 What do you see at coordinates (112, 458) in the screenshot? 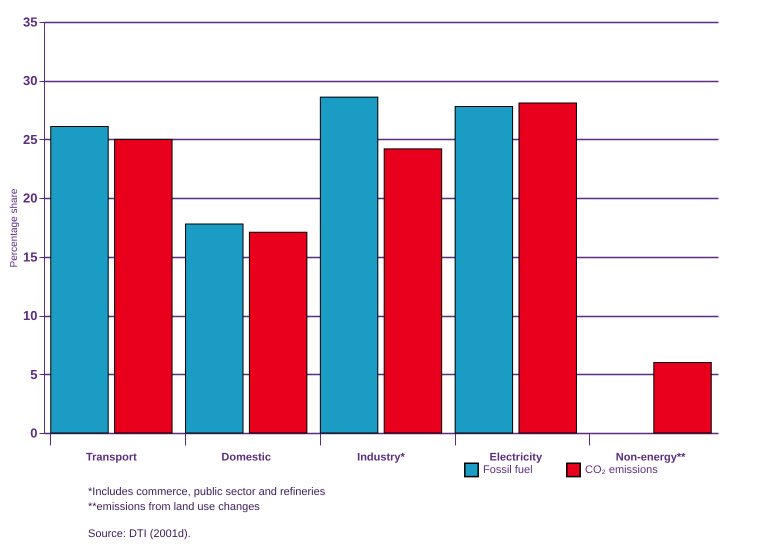
I see `x-tick-label: Transport` at bounding box center [112, 458].